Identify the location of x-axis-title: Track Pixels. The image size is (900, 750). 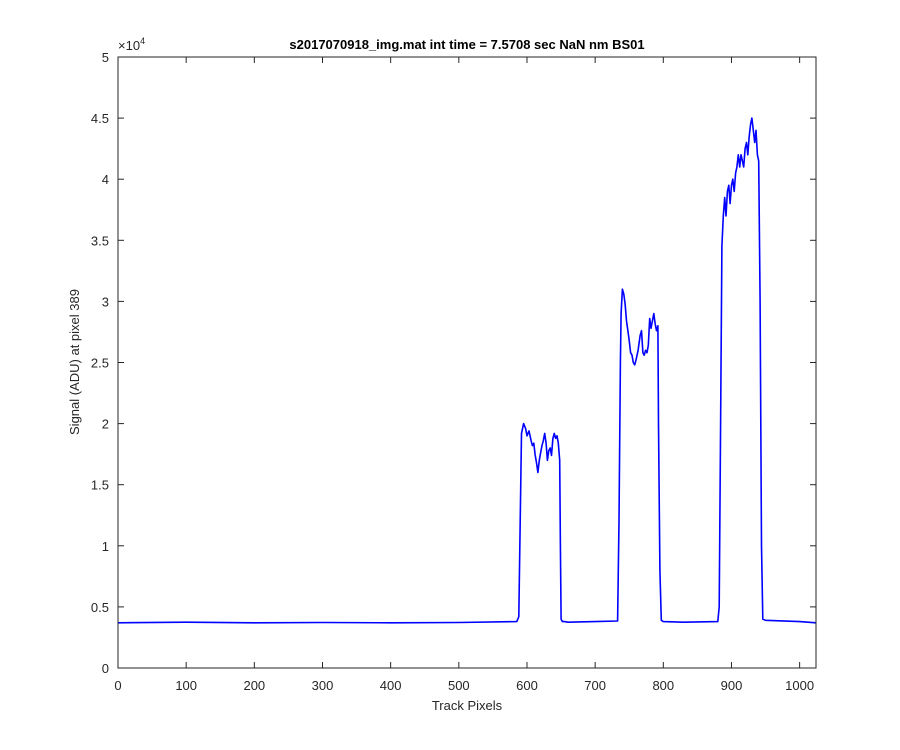
(467, 705).